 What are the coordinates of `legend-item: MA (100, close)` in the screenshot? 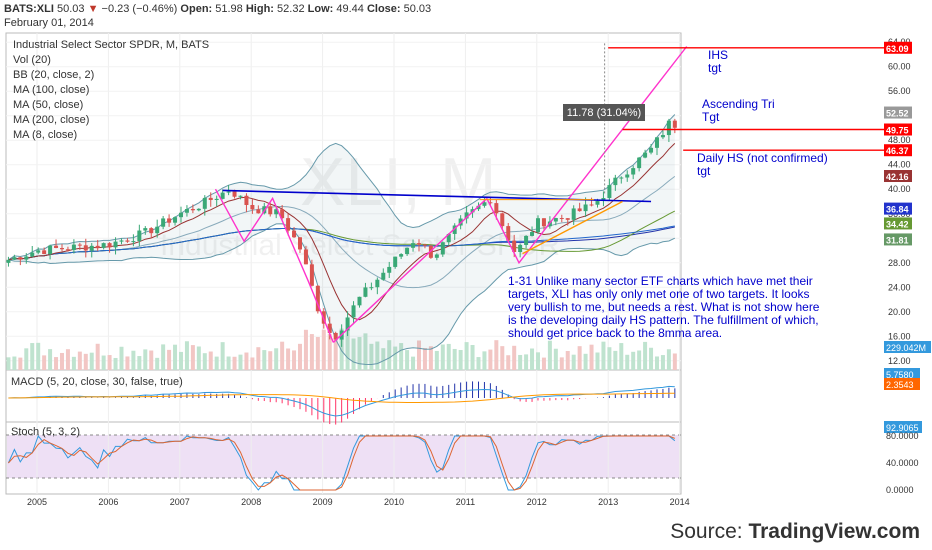 It's located at (51, 90).